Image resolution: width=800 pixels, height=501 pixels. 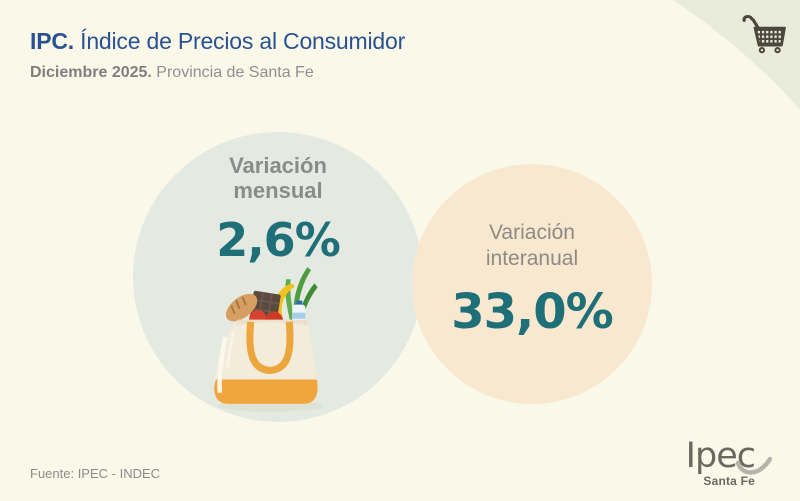 I want to click on interannual-variation-circle: Variación interanual 33,0%, so click(x=532, y=284).